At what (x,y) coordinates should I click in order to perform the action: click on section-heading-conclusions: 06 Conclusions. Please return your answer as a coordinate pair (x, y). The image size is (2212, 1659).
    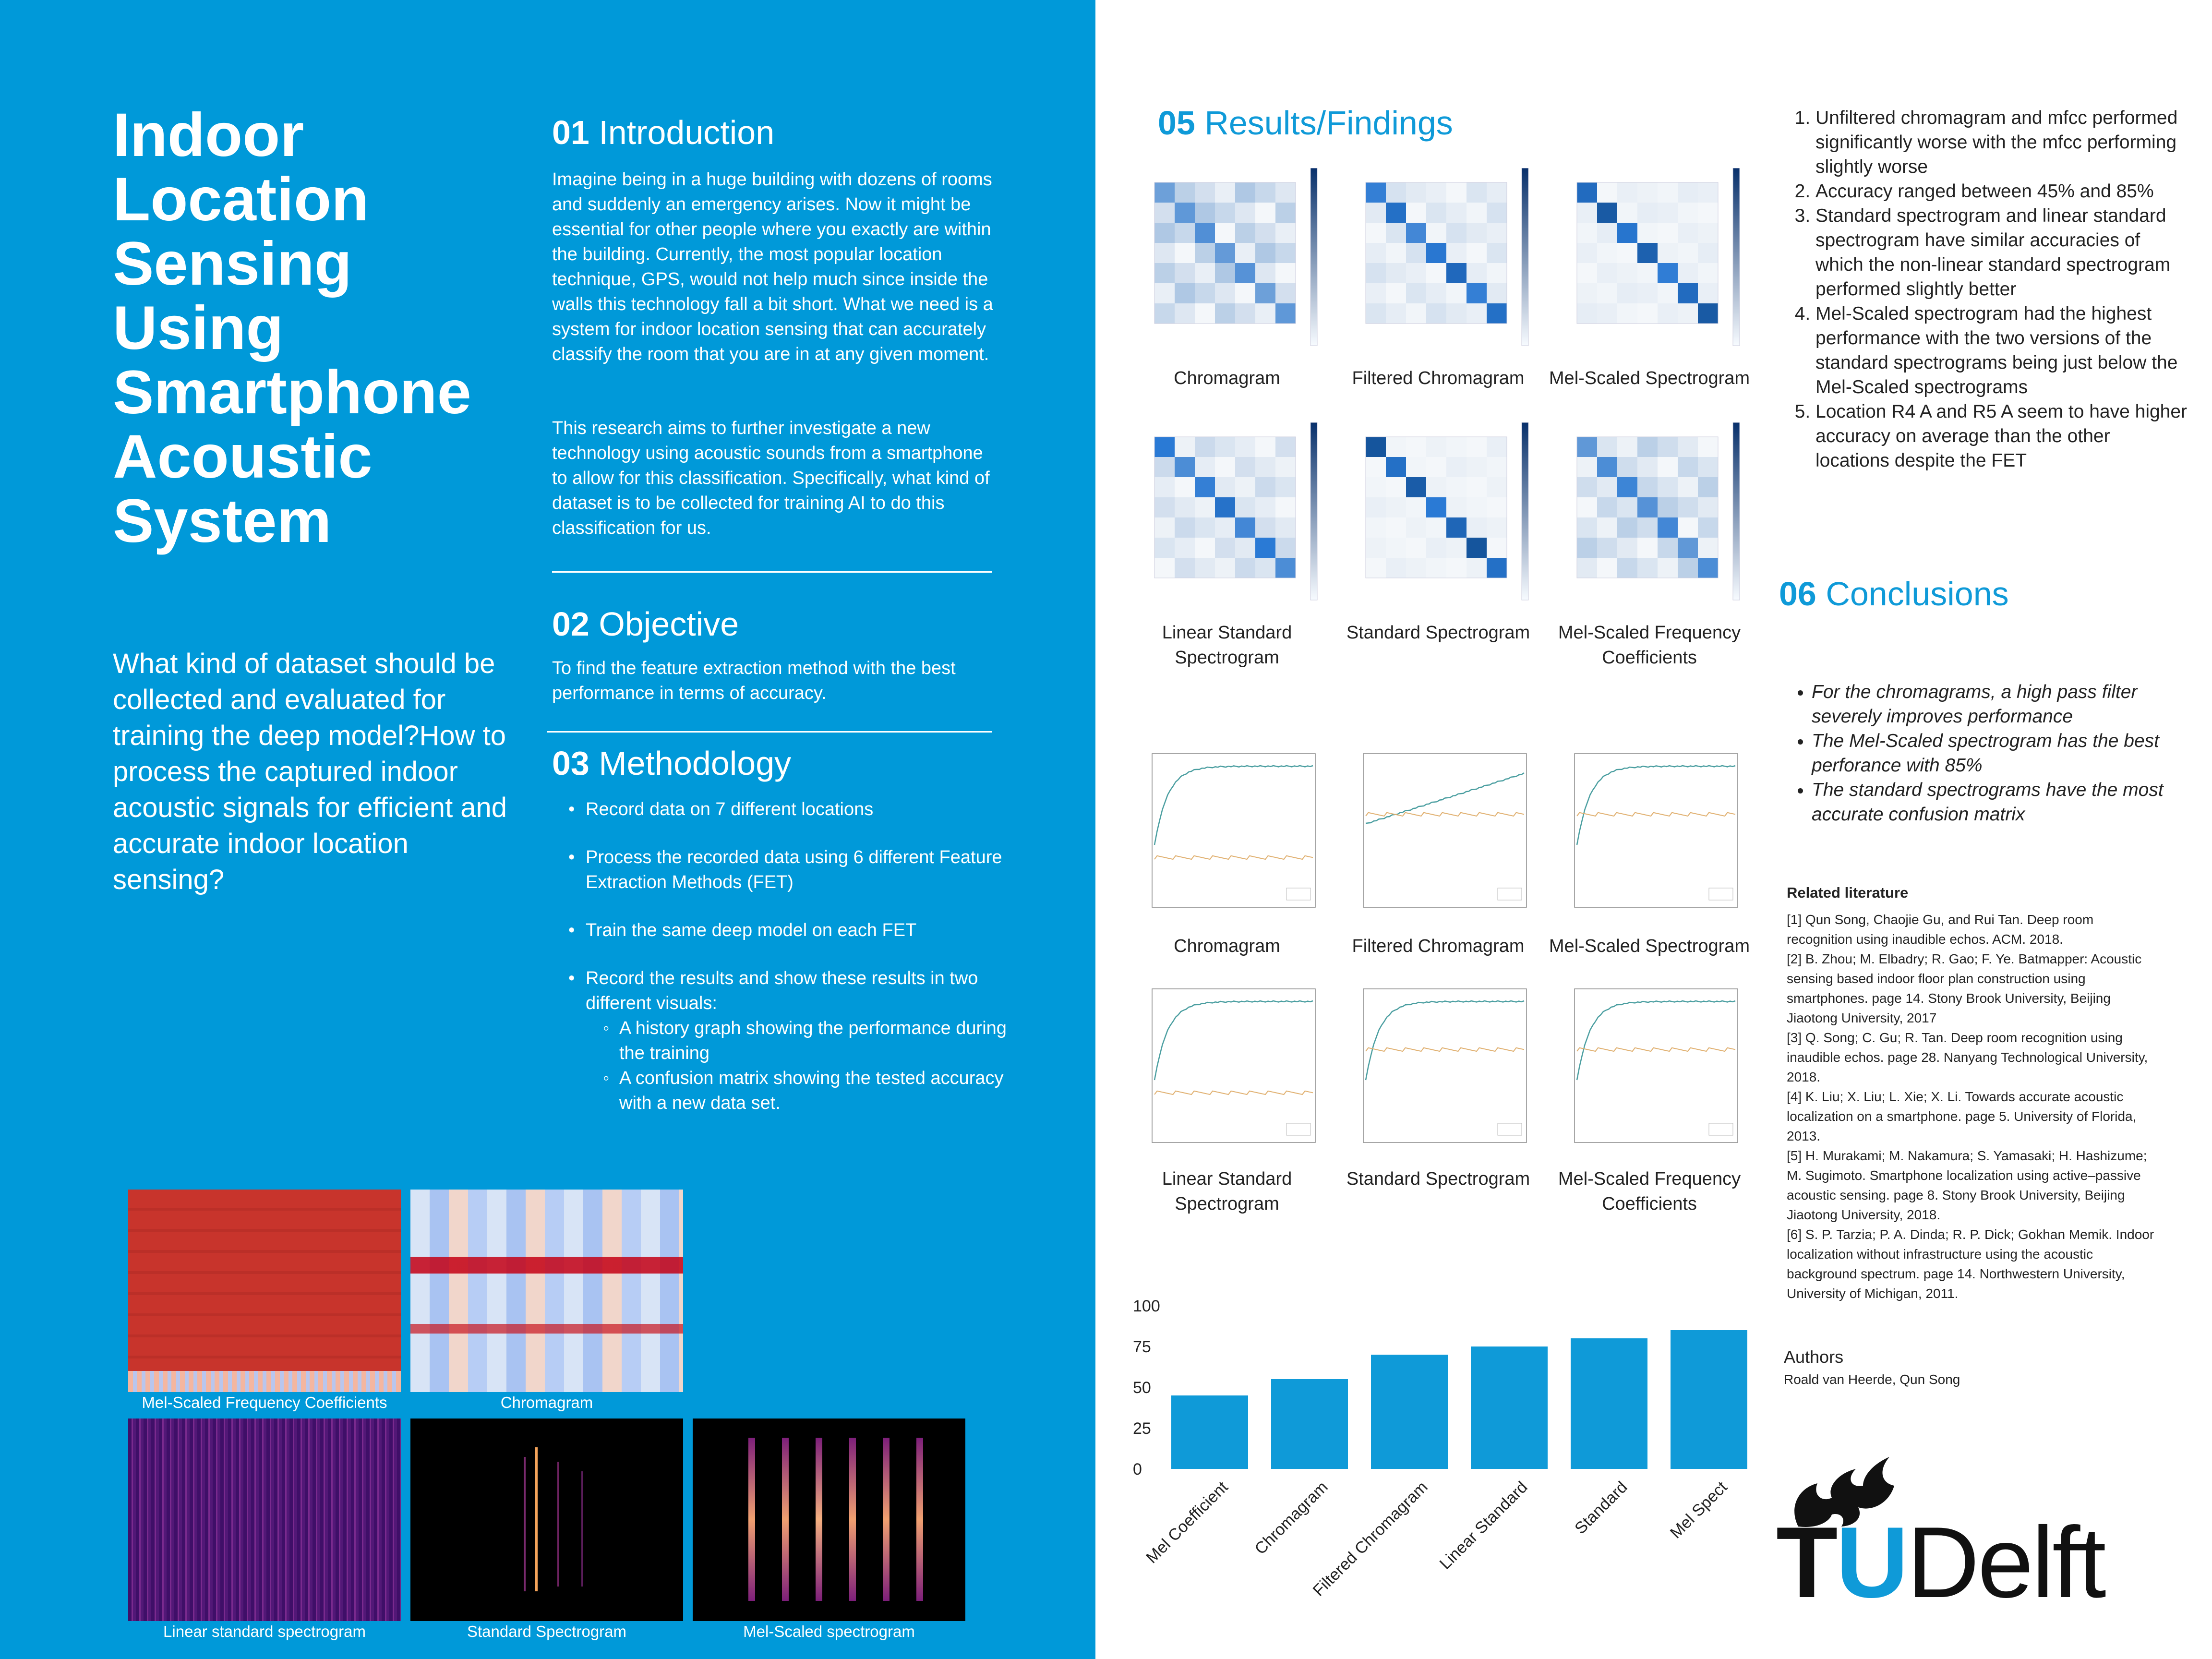
    Looking at the image, I should click on (1976, 594).